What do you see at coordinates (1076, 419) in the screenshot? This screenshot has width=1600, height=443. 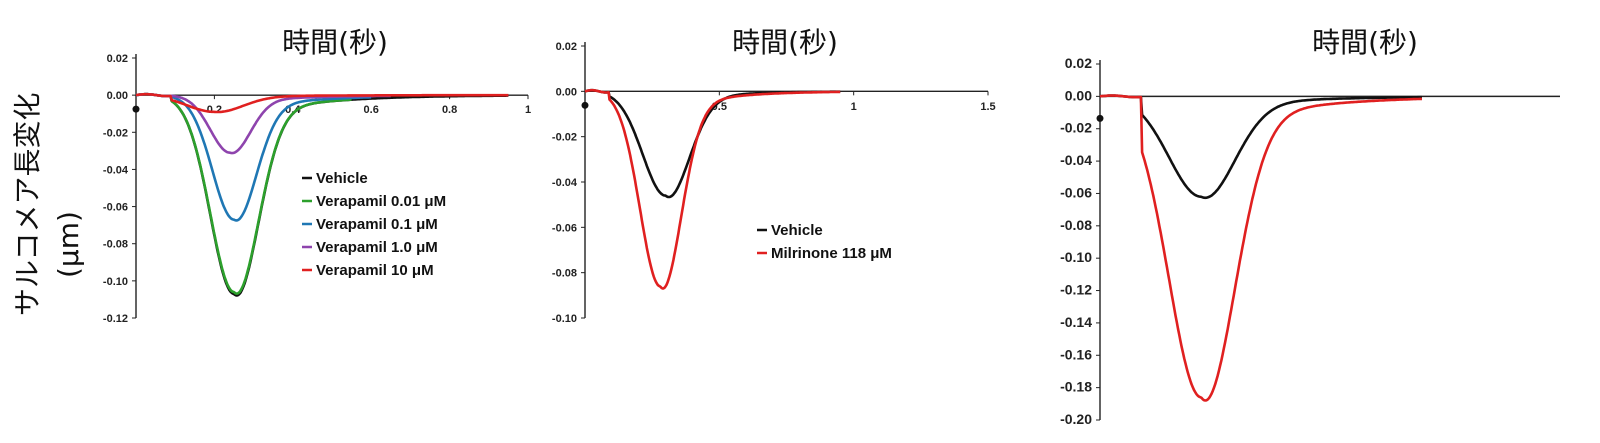 I see `y-tick-label: -0.20` at bounding box center [1076, 419].